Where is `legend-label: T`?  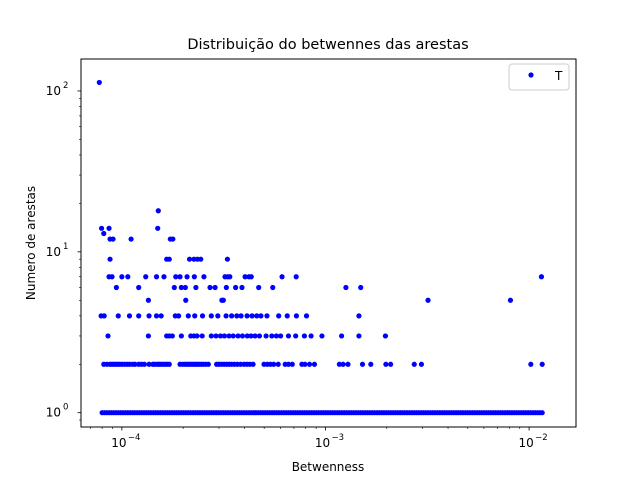 legend-label: T is located at coordinates (558, 76).